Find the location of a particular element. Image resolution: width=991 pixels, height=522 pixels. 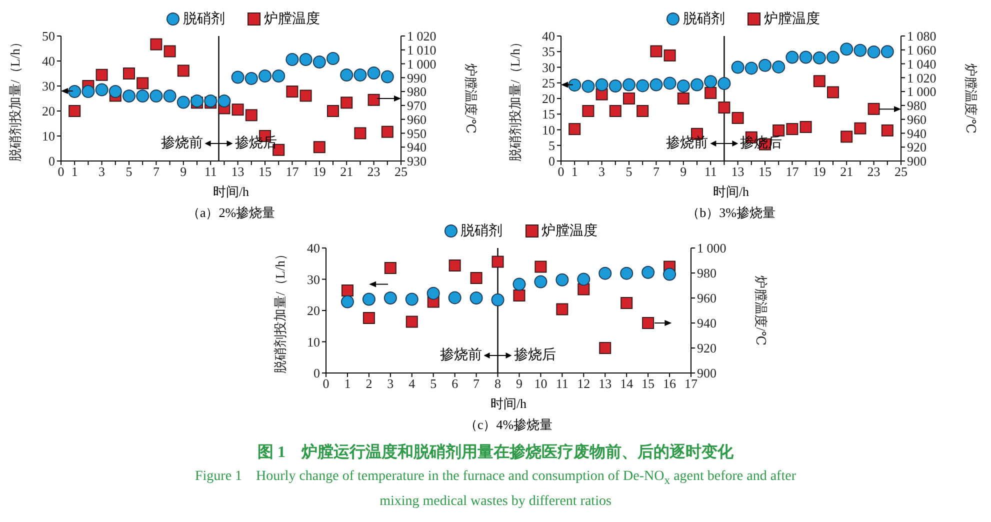

x-tick-label: 4 is located at coordinates (412, 384).